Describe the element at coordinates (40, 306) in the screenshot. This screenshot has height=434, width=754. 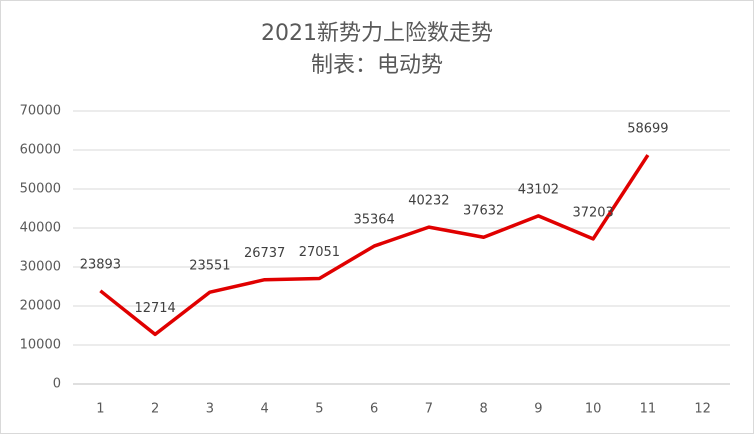
I see `y-tick-label: 20000` at that location.